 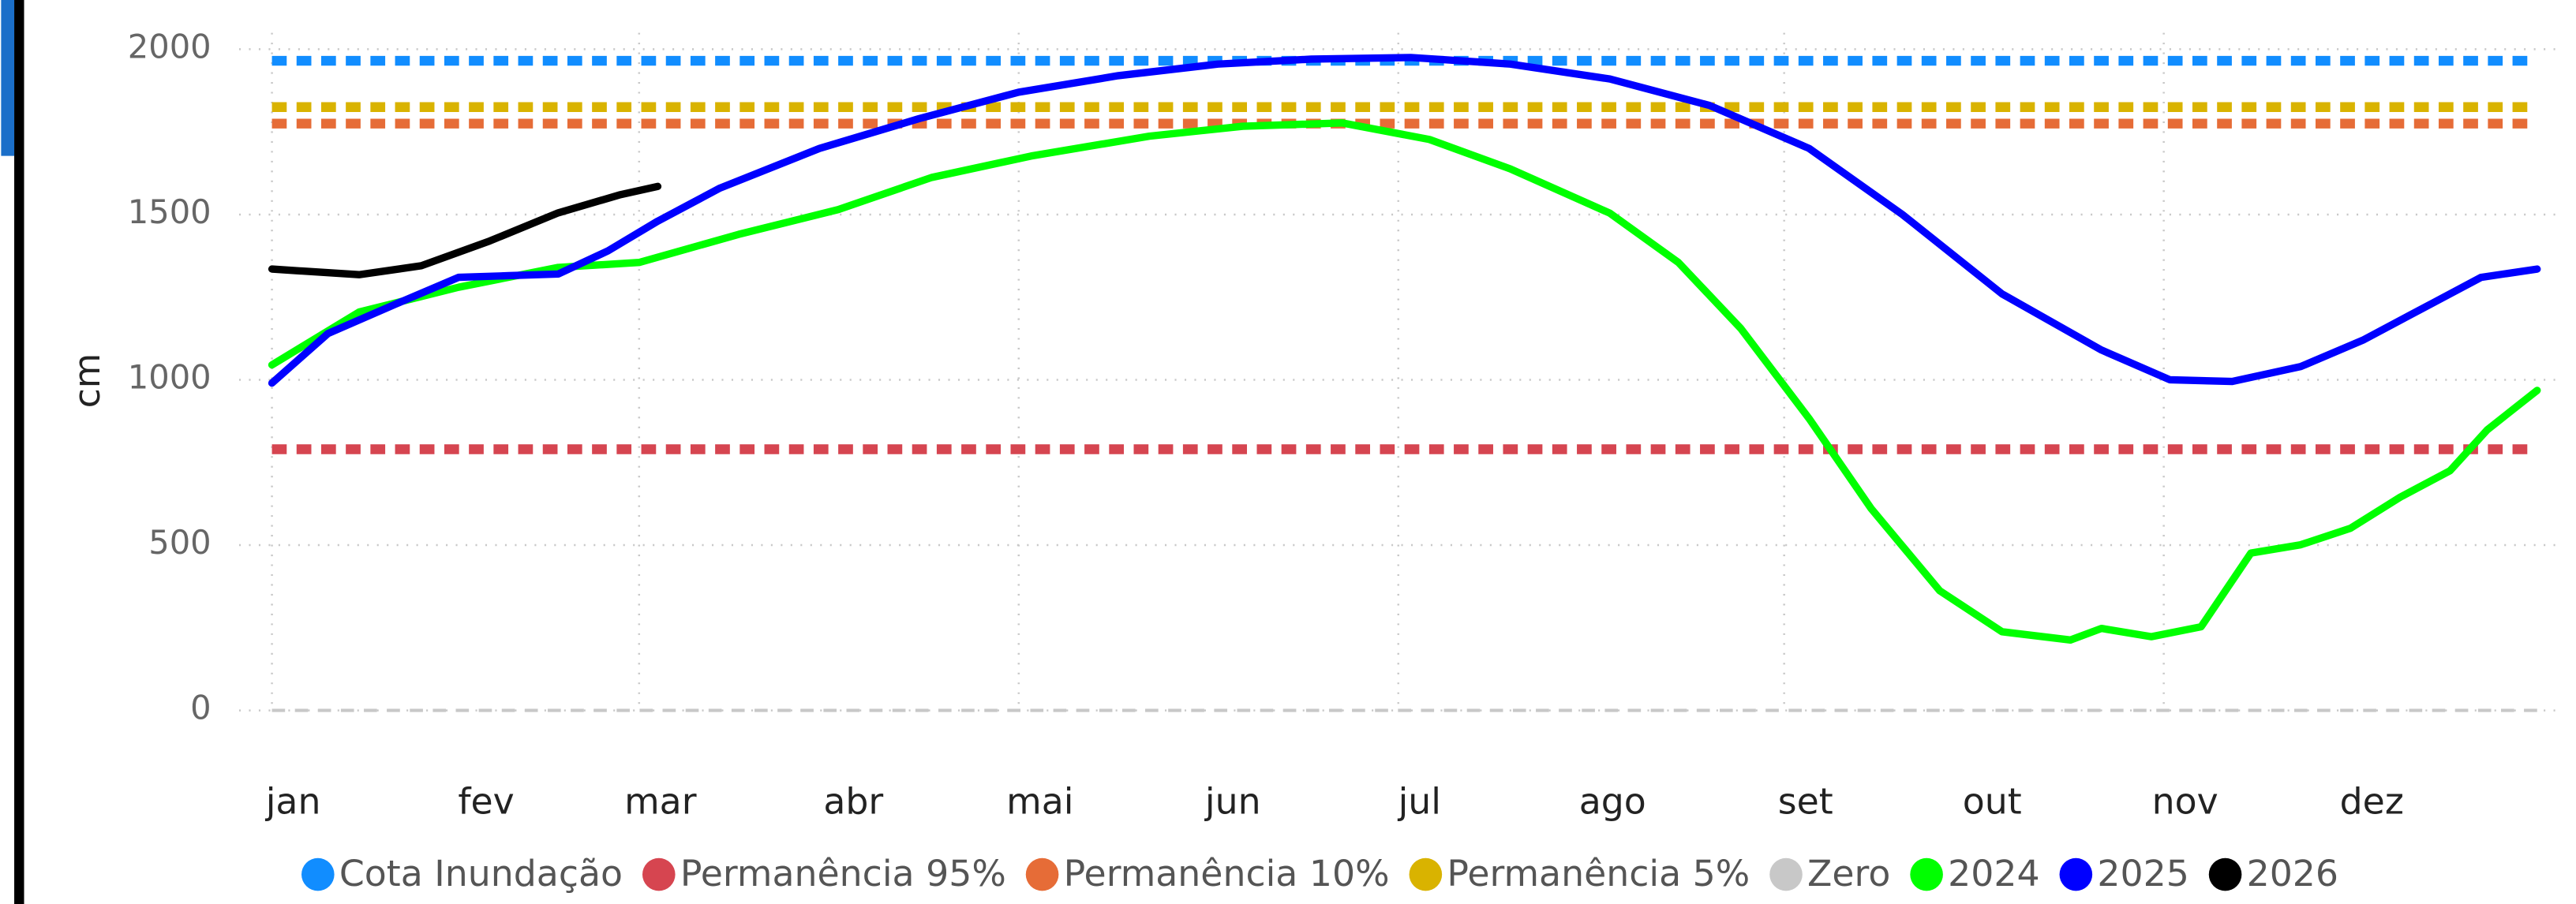 What do you see at coordinates (1419, 802) in the screenshot?
I see `x-tick-label: jul` at bounding box center [1419, 802].